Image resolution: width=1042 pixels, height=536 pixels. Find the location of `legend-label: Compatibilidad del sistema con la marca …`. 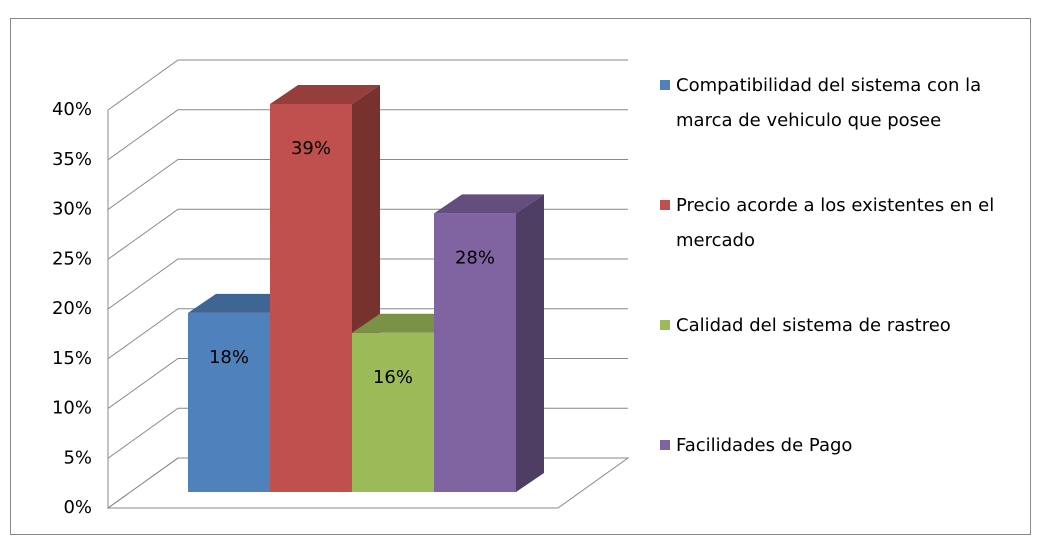

legend-label: Compatibilidad del sistema con la marca … is located at coordinates (829, 103).